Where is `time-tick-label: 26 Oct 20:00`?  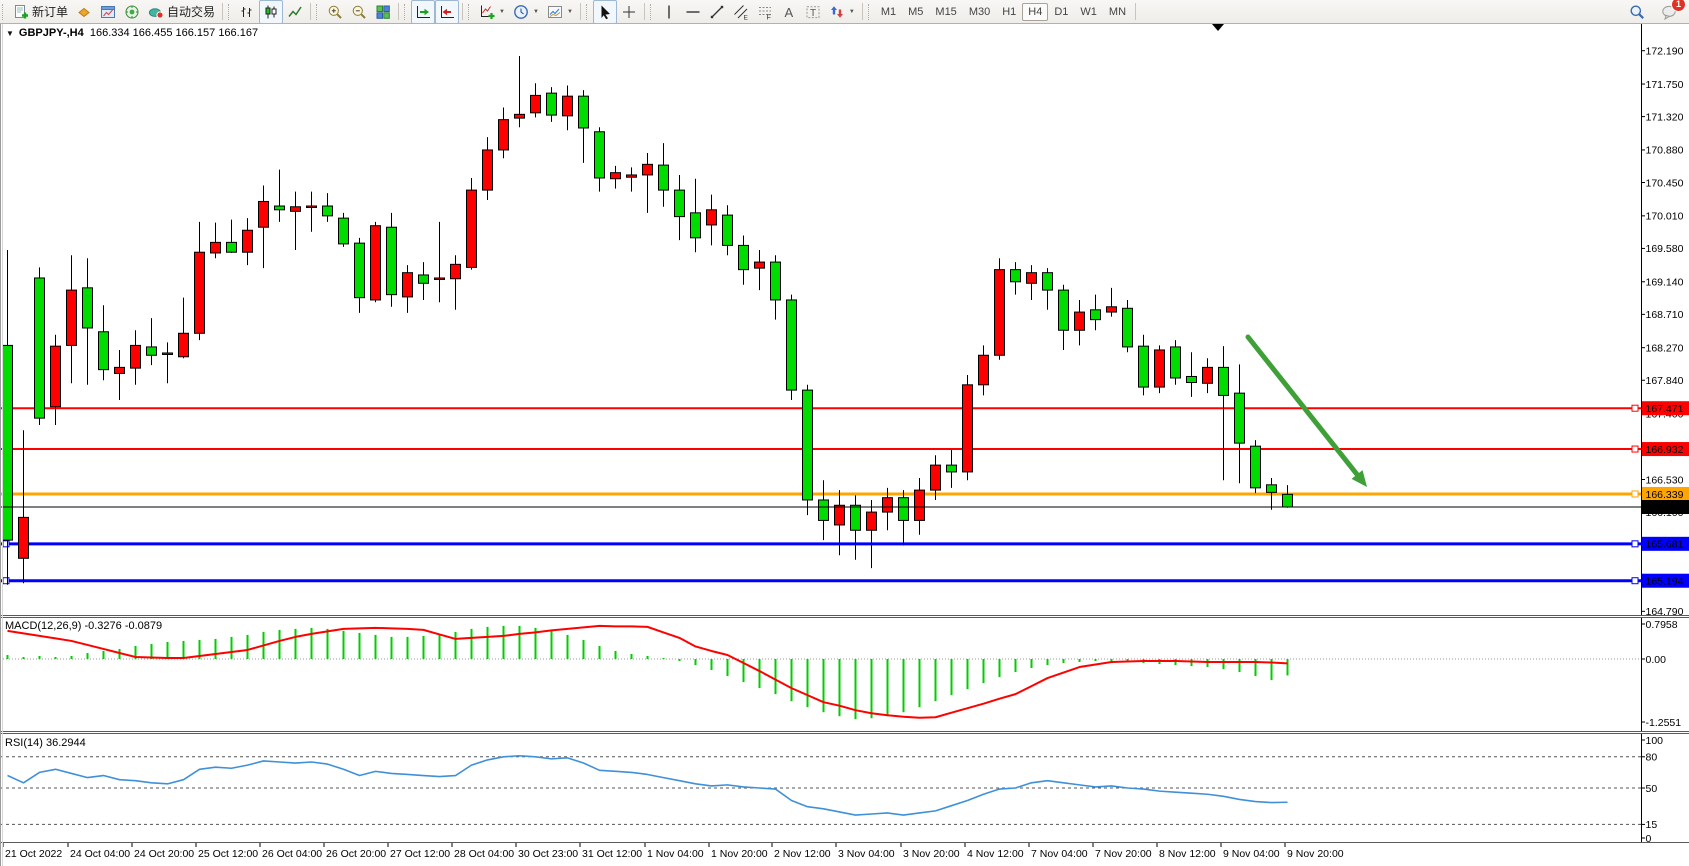 time-tick-label: 26 Oct 20:00 is located at coordinates (356, 854).